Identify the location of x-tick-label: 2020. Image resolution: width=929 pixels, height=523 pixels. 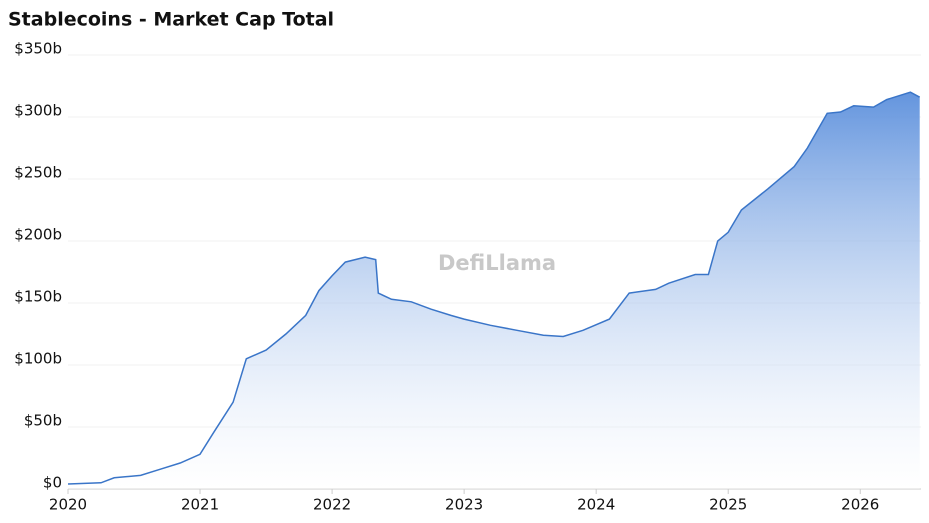
(68, 505).